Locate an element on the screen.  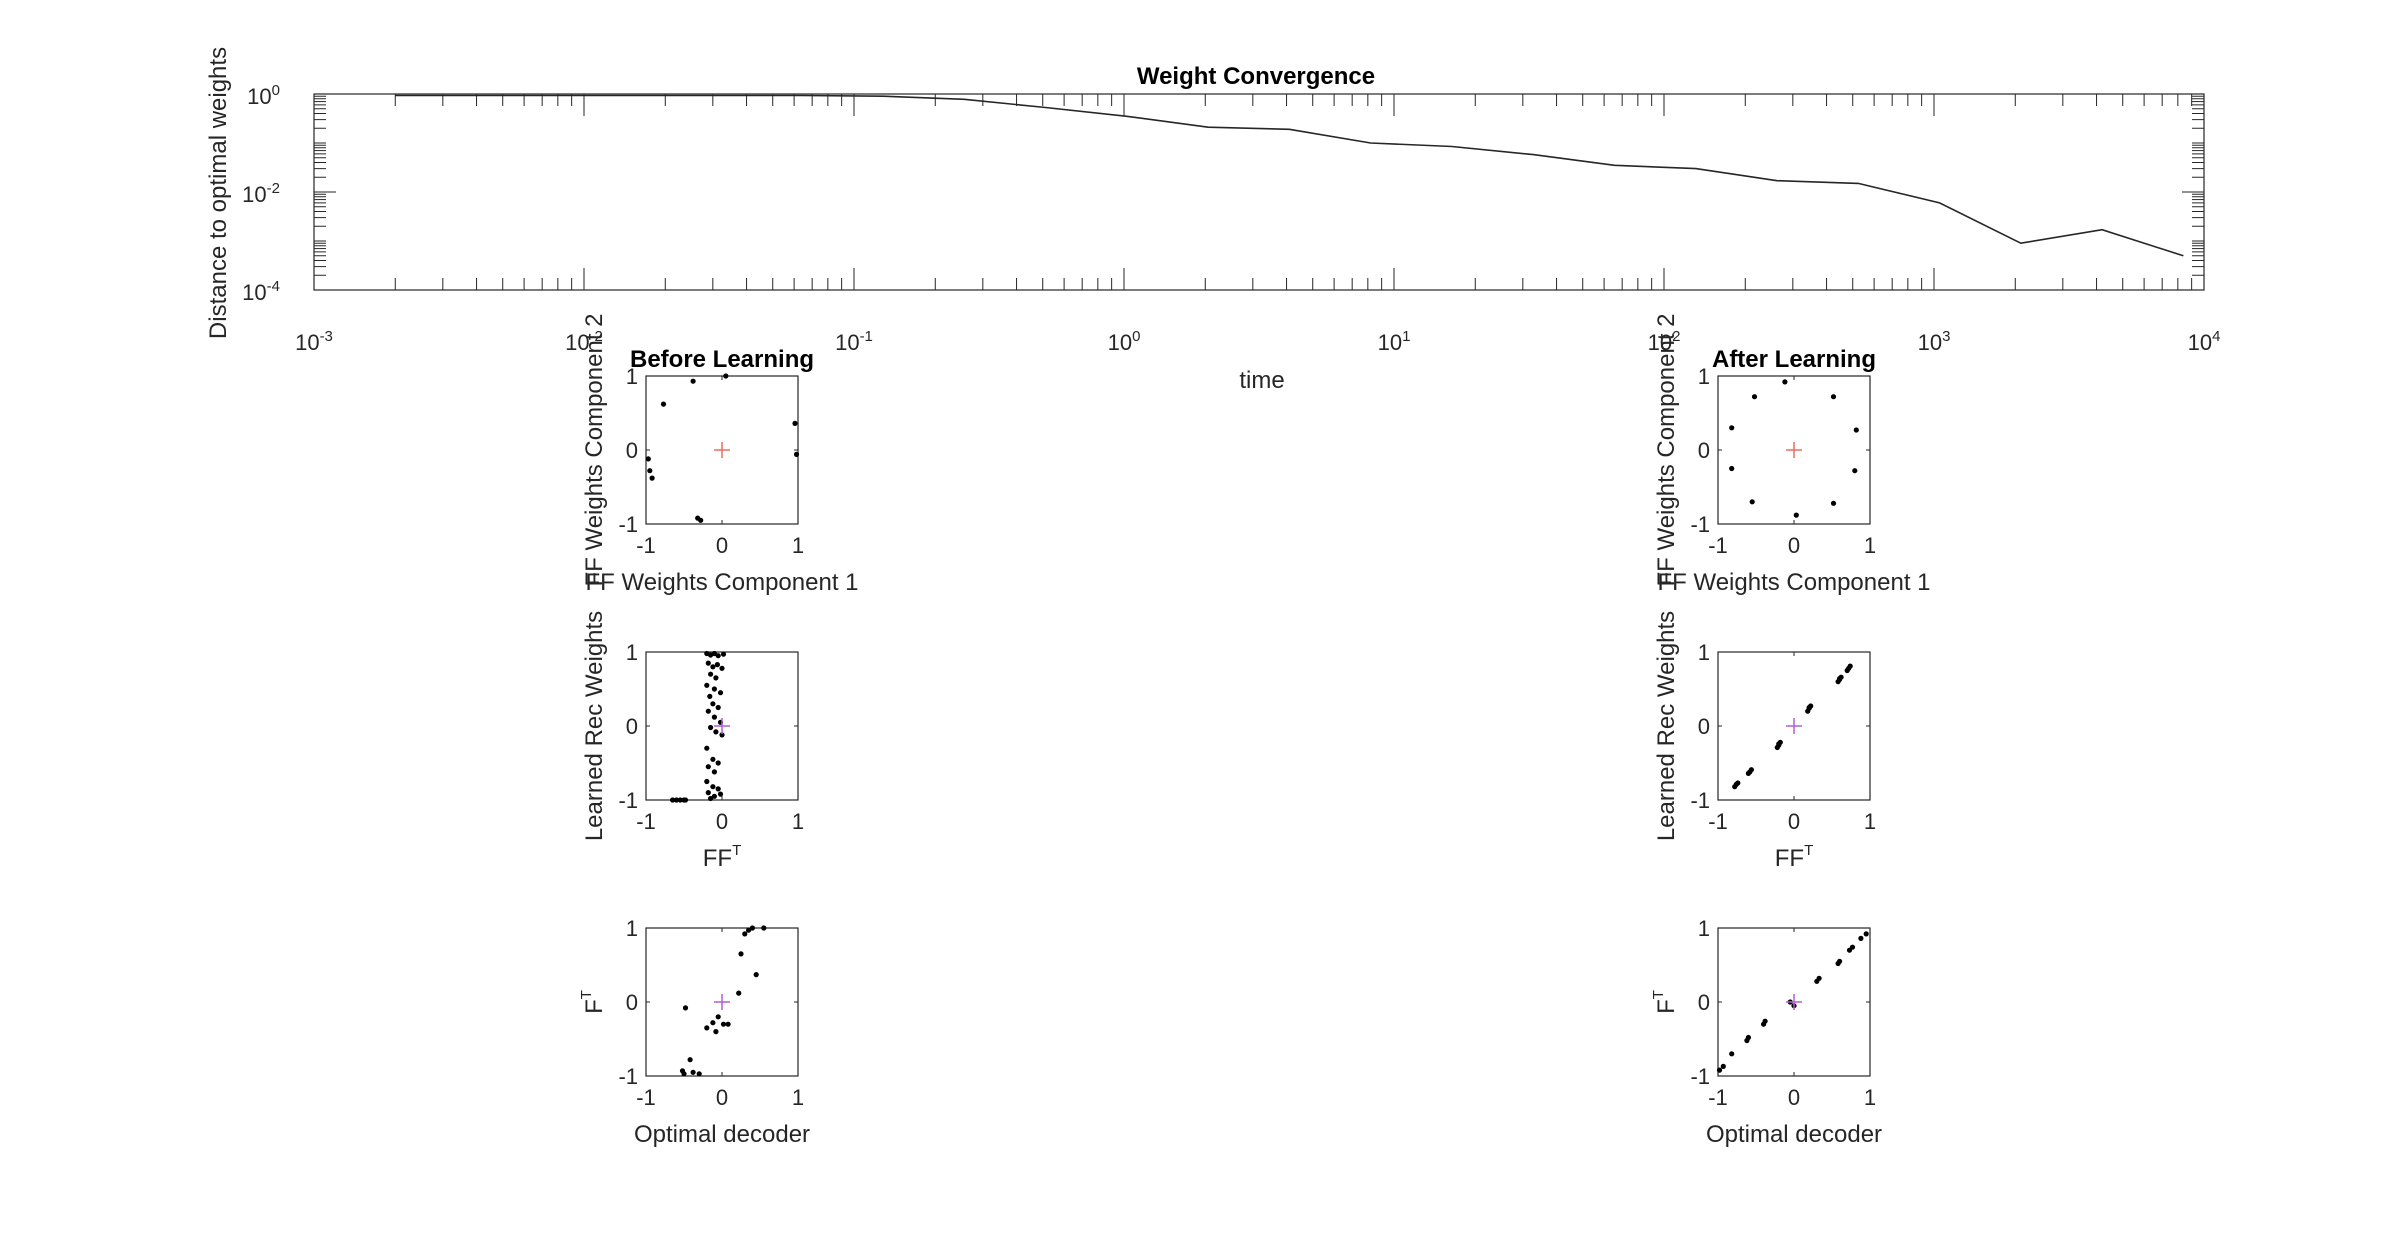
convergence-x-label: time is located at coordinates (1261, 380).